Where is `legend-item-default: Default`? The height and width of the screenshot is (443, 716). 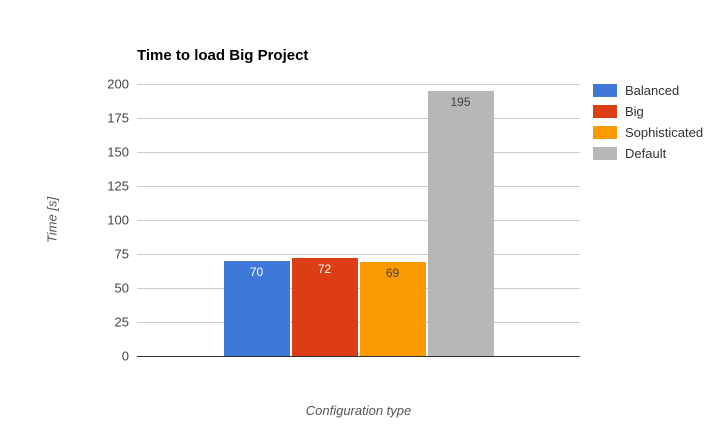
legend-item-default: Default is located at coordinates (648, 153).